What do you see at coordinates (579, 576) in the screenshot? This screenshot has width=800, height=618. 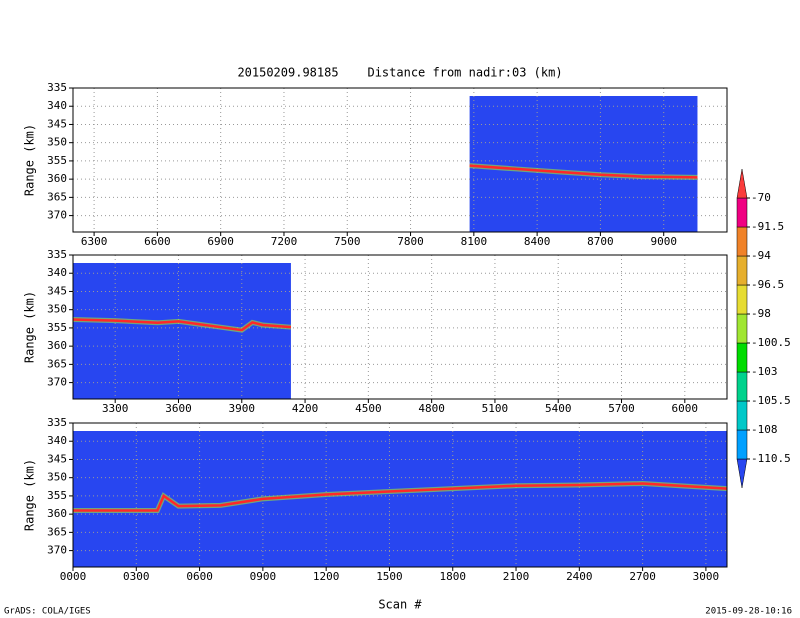 I see `x-tick-label: 2400` at bounding box center [579, 576].